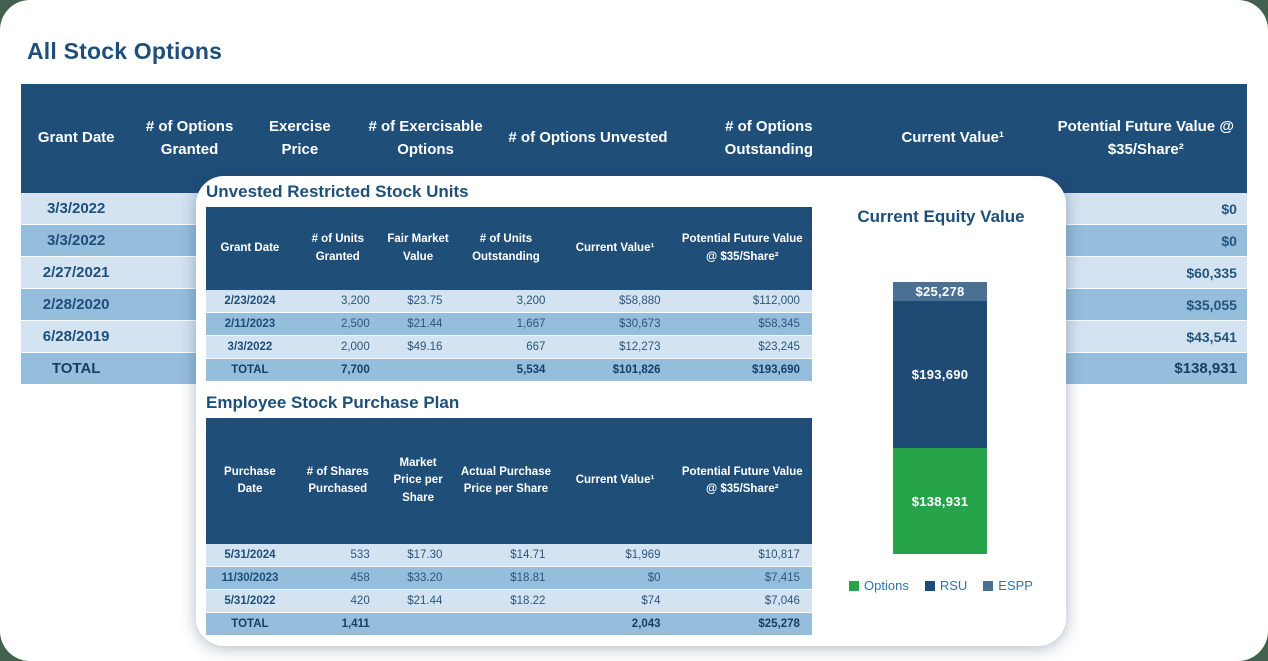 The width and height of the screenshot is (1268, 661). I want to click on table-cell: 533, so click(360, 555).